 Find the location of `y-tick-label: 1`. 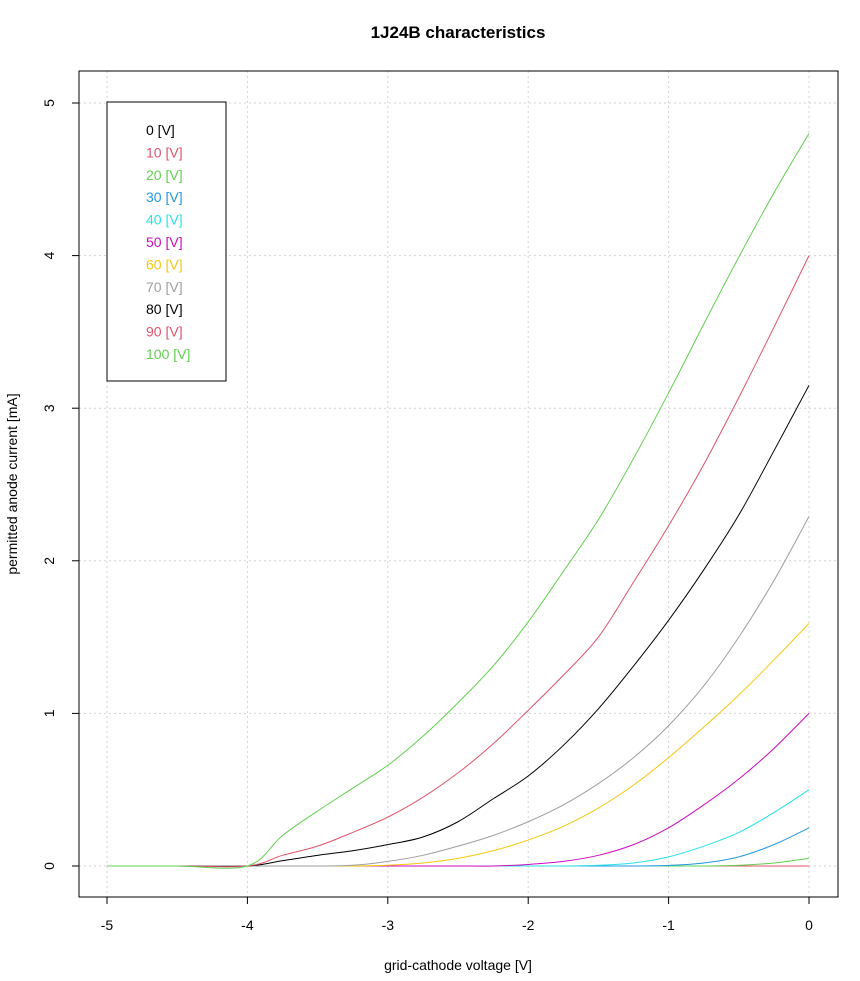

y-tick-label: 1 is located at coordinates (49, 713).